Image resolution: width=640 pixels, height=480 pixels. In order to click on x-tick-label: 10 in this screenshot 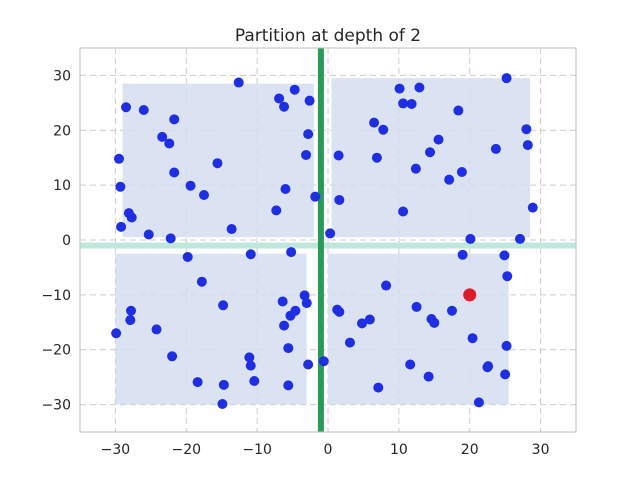, I will do `click(399, 450)`.